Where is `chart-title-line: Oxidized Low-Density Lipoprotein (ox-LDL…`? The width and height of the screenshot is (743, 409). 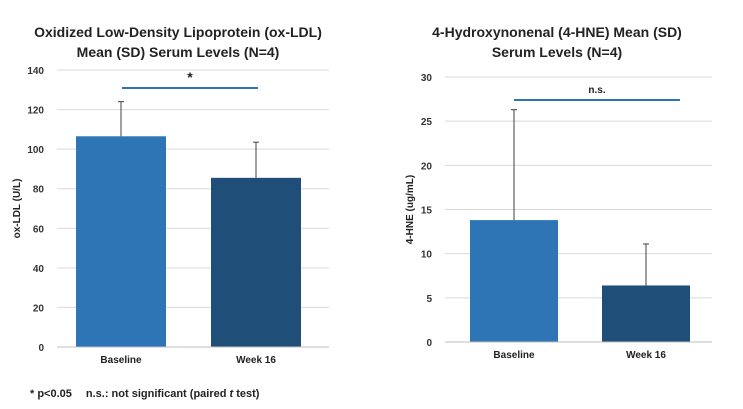
chart-title-line: Oxidized Low-Density Lipoprotein (ox-LDL… is located at coordinates (178, 32).